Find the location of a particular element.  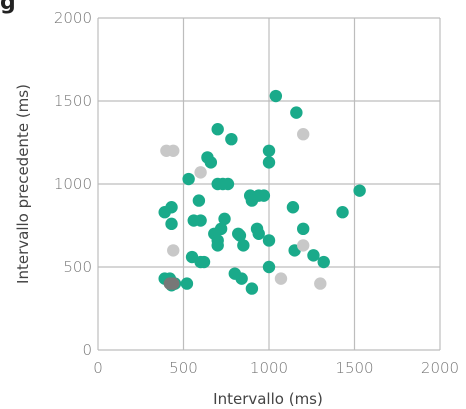

x-tick-label: 500 is located at coordinates (183, 368).